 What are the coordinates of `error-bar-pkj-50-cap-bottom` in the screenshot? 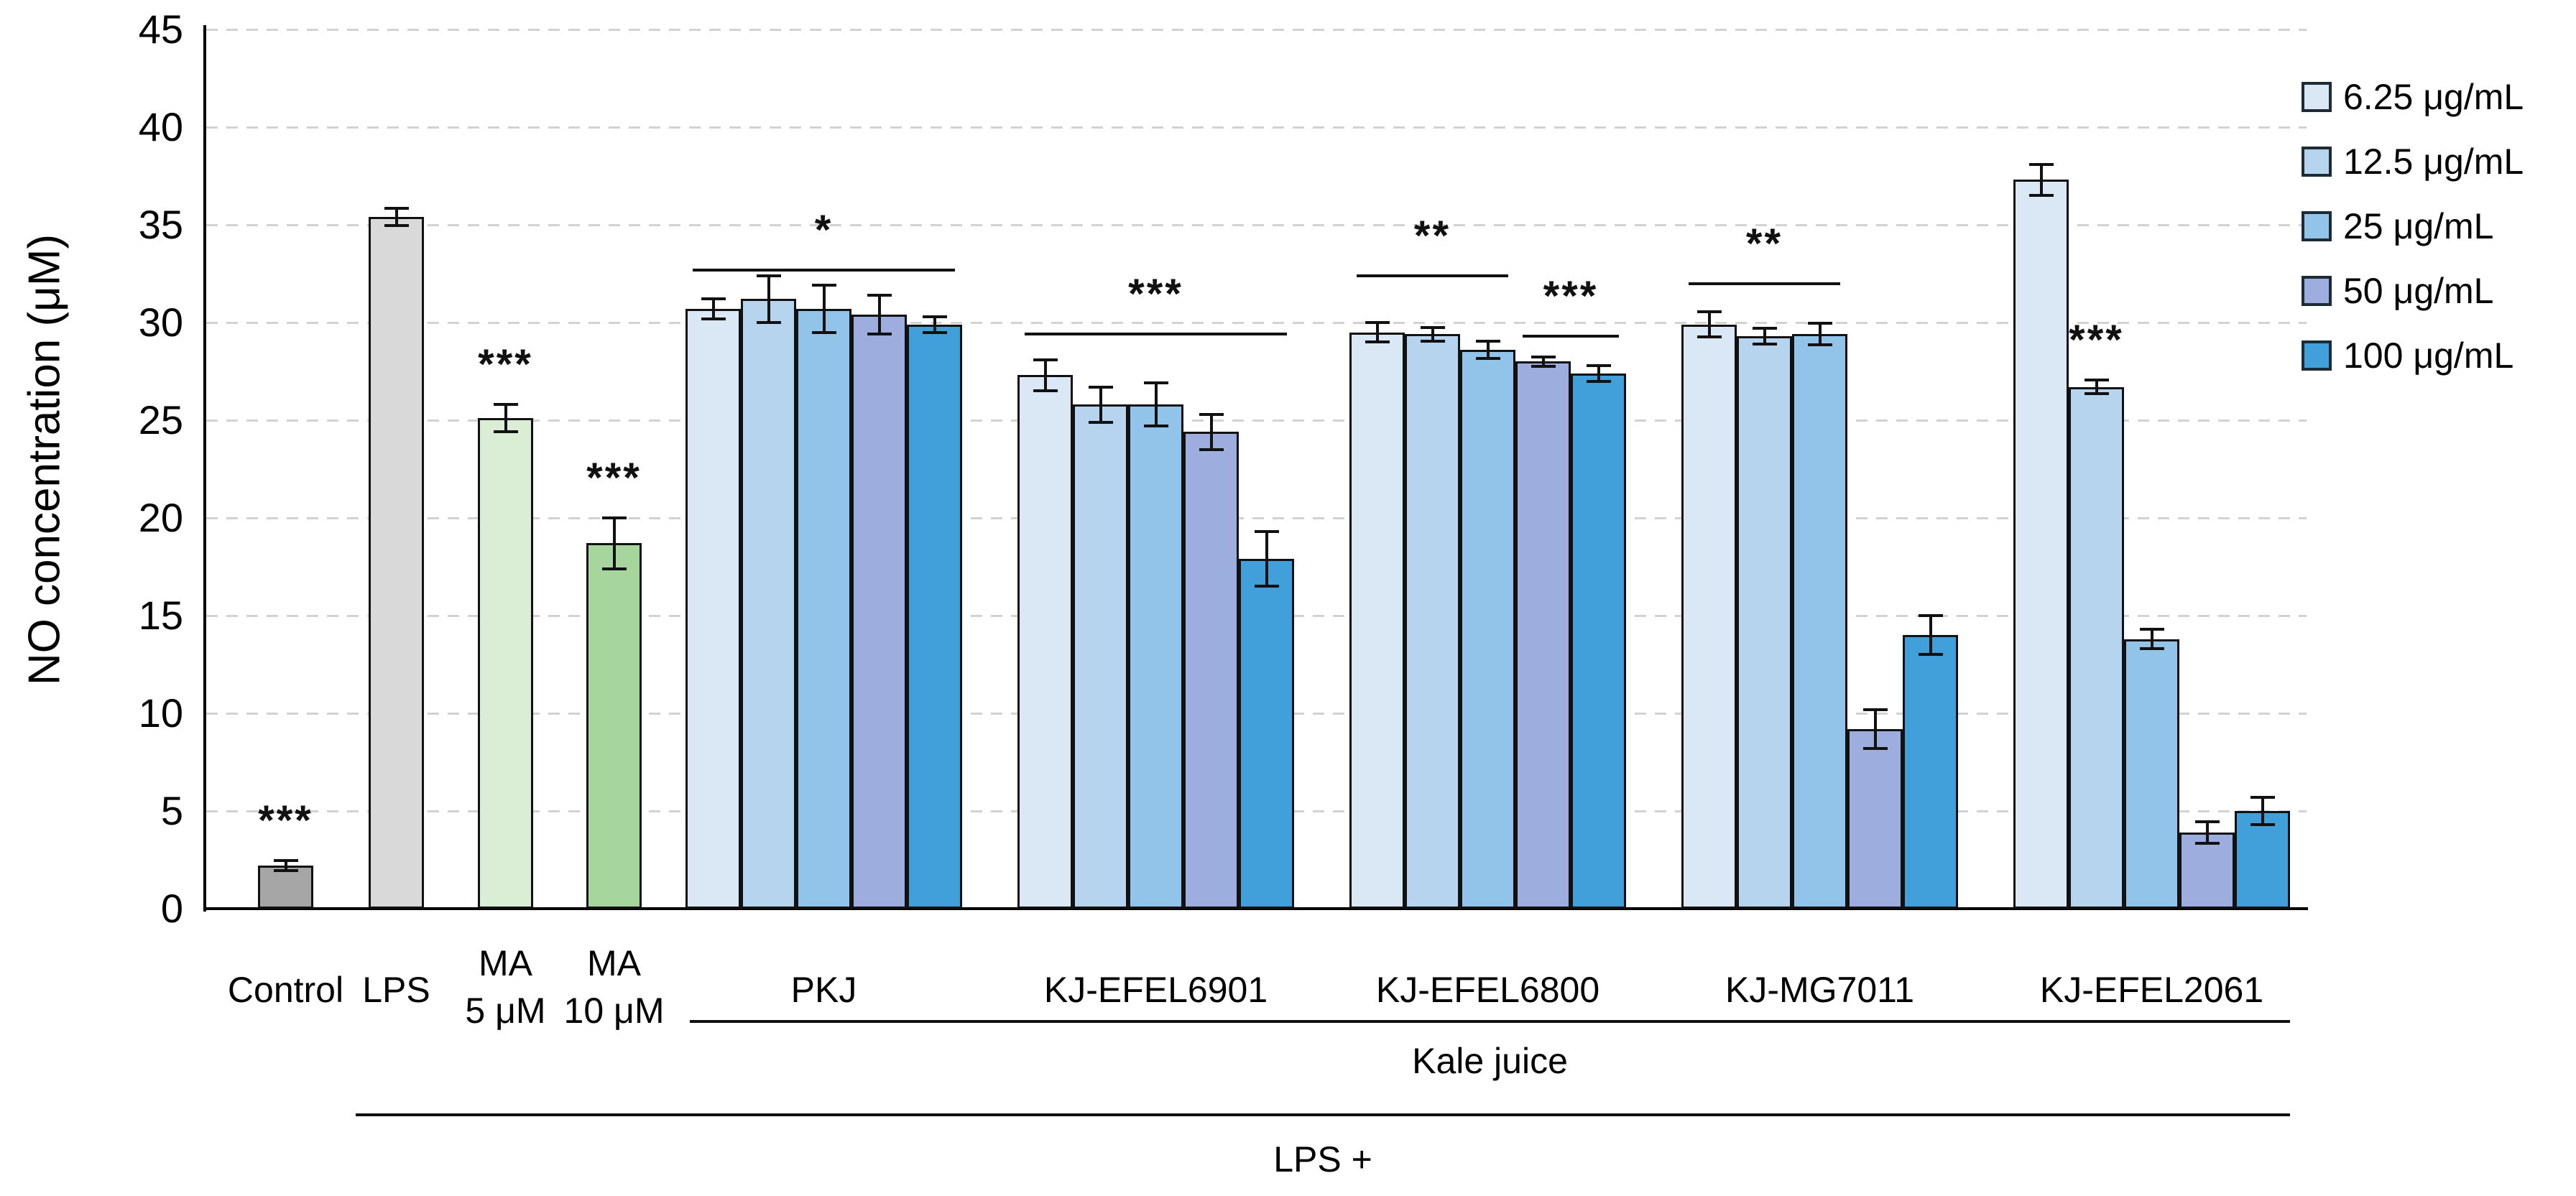 It's located at (880, 334).